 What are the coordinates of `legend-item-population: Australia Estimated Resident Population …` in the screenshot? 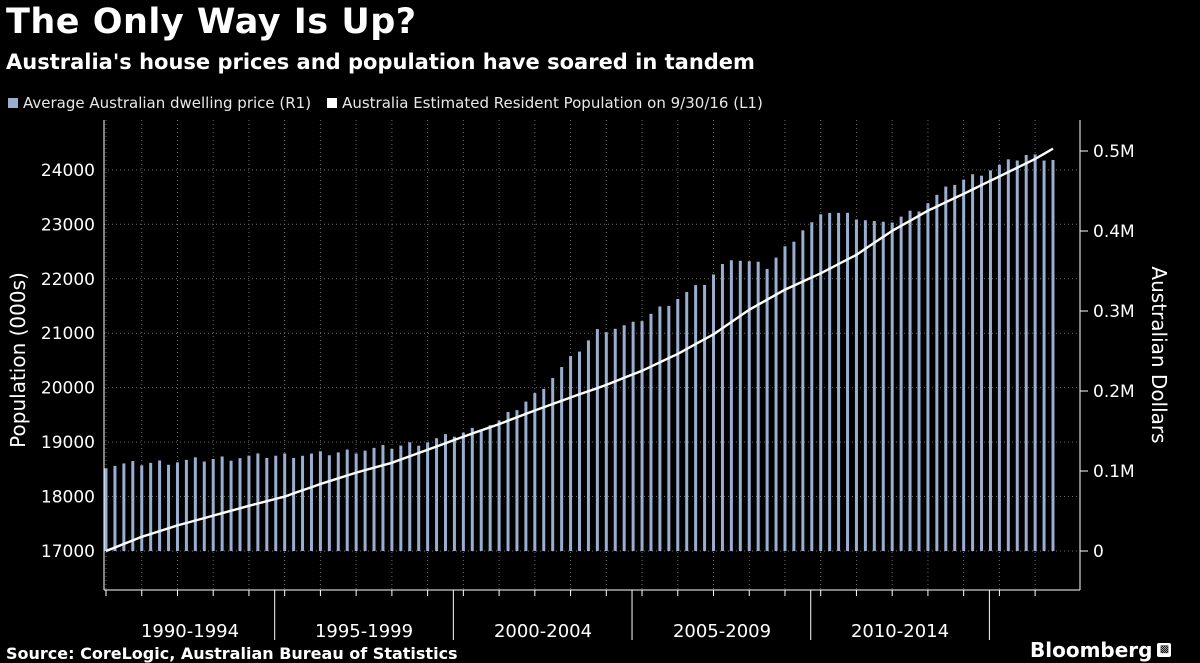 It's located at (545, 103).